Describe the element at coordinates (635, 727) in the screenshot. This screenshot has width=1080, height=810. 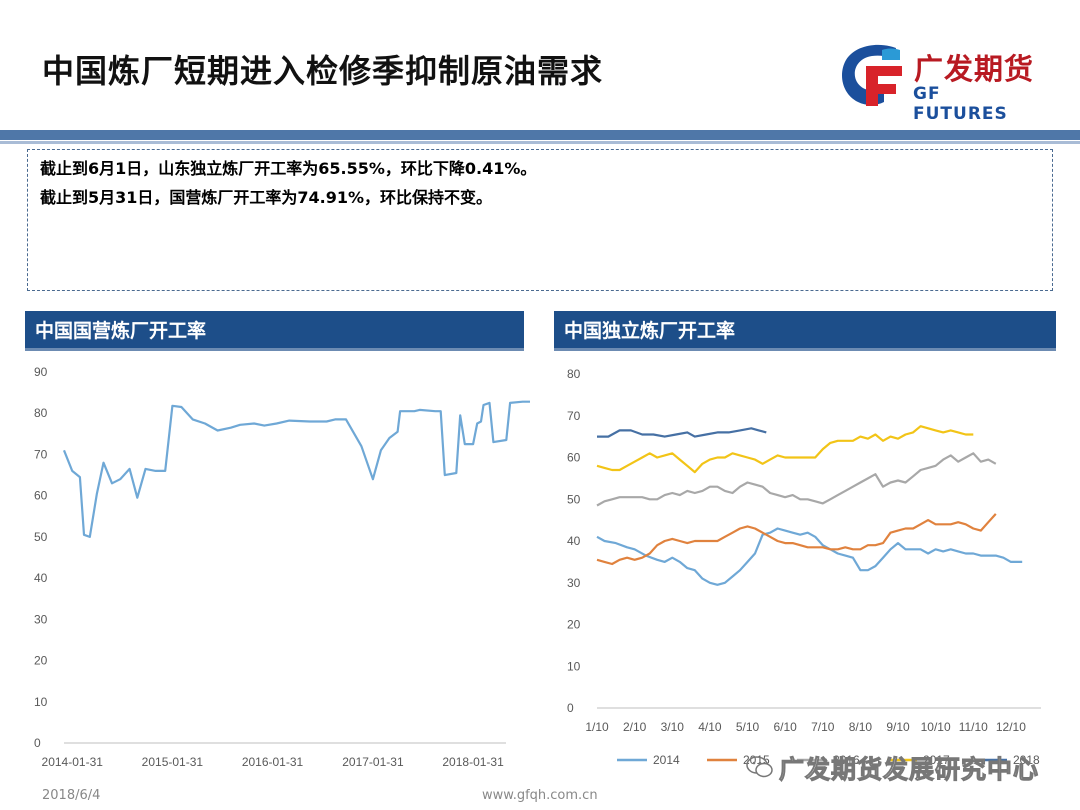
I see `x-tick-label: 2/10` at that location.